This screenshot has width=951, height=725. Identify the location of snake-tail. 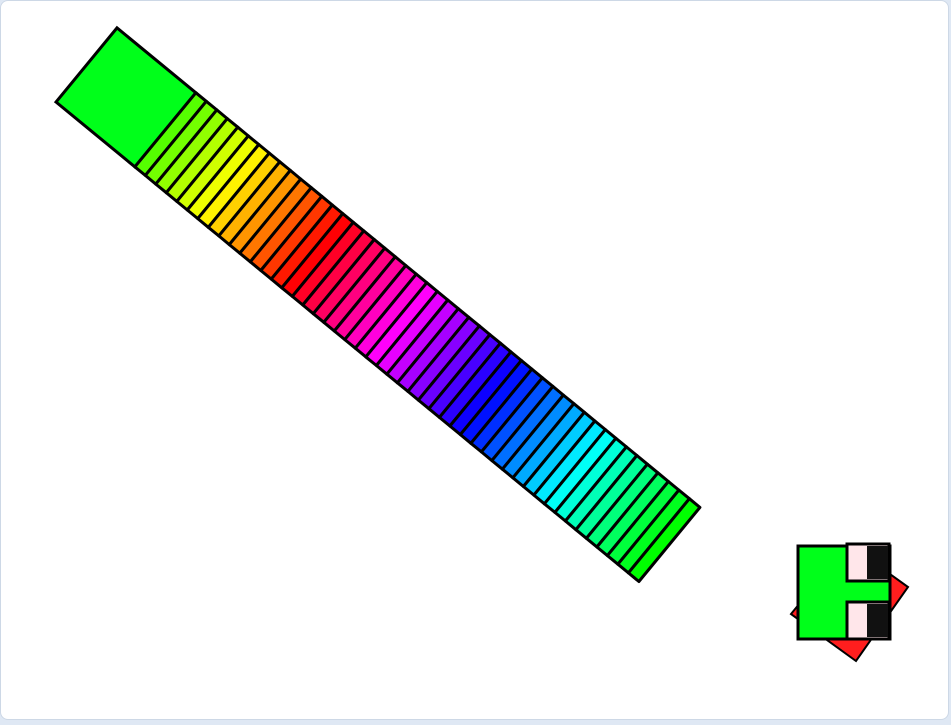
(125, 97).